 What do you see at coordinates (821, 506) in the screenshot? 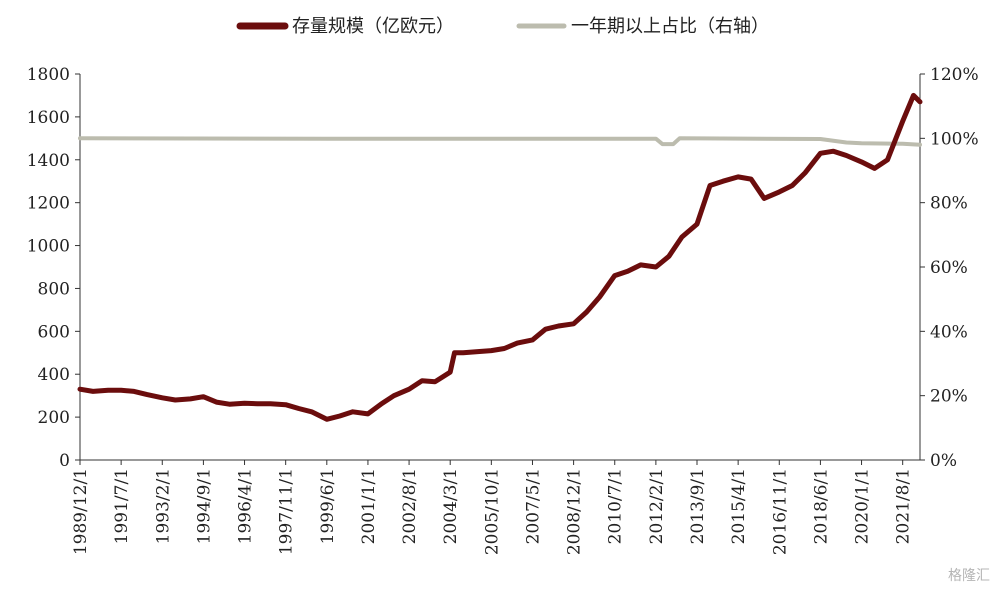
I see `x-tick-label: 2018/6/1` at bounding box center [821, 506].